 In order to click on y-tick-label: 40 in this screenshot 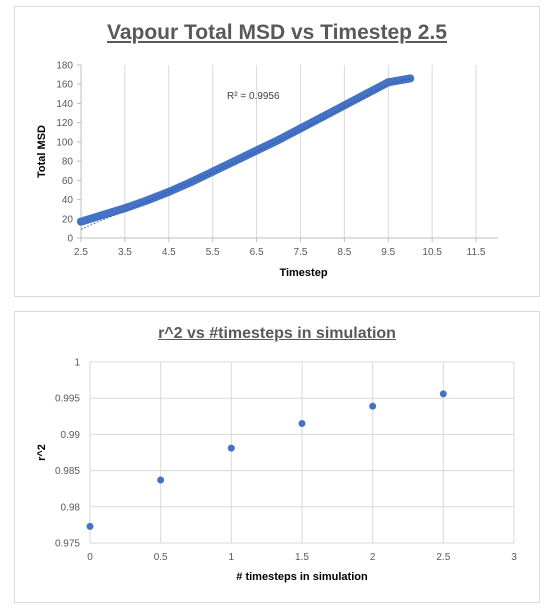, I will do `click(68, 200)`.